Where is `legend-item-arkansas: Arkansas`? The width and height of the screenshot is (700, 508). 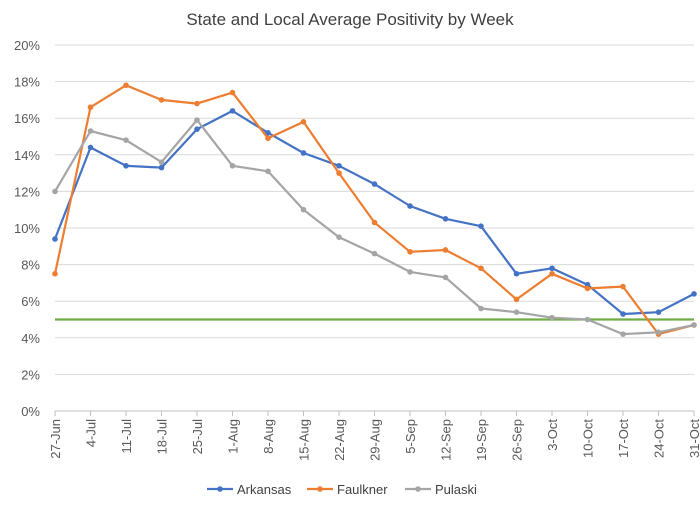 legend-item-arkansas: Arkansas is located at coordinates (249, 489).